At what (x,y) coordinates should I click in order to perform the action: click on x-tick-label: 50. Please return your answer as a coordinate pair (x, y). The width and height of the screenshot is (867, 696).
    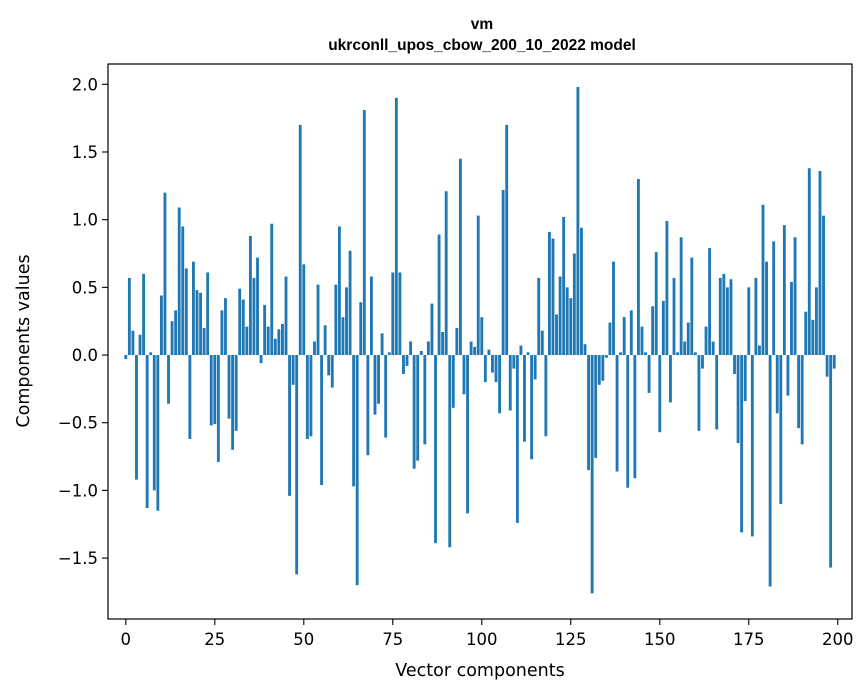
    Looking at the image, I should click on (303, 639).